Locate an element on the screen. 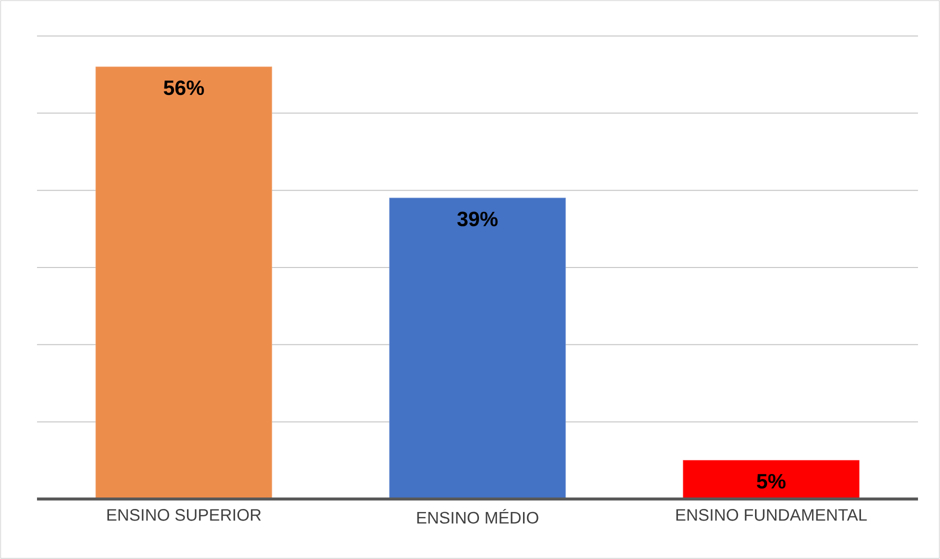 The height and width of the screenshot is (559, 940). data-label: 5% is located at coordinates (771, 481).